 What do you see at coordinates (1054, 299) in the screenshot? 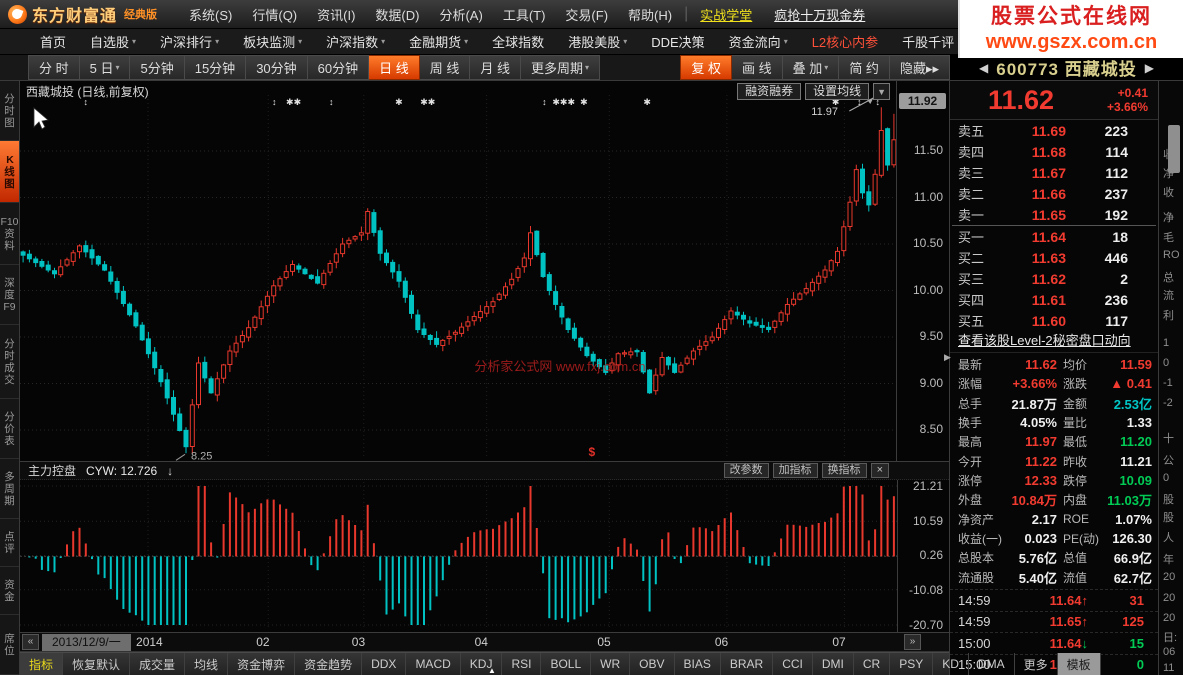
I see `book-row-买四: 买四 11.61 236` at bounding box center [1054, 299].